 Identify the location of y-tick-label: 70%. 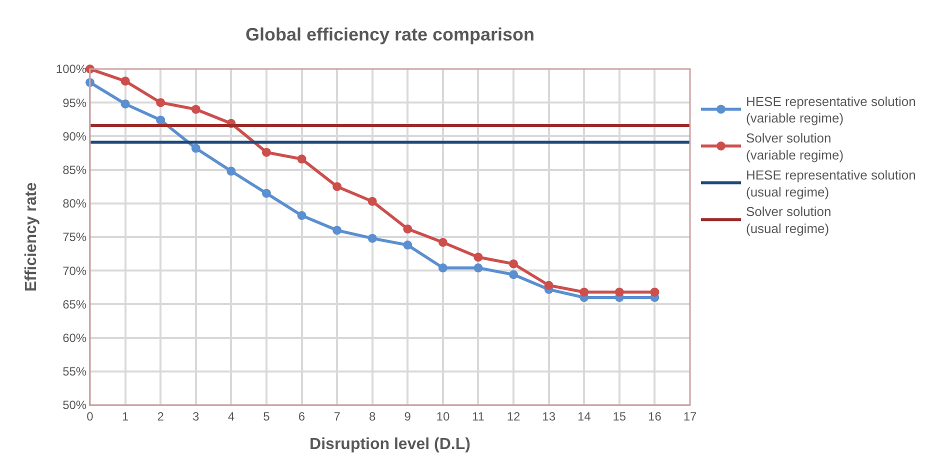
(74, 271).